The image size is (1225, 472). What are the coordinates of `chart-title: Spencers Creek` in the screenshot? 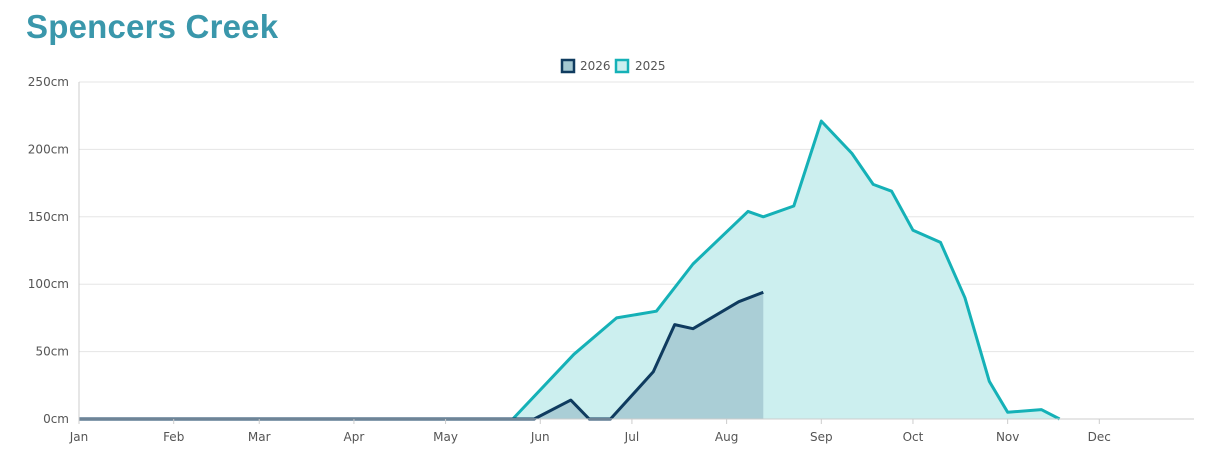 It's located at (152, 26).